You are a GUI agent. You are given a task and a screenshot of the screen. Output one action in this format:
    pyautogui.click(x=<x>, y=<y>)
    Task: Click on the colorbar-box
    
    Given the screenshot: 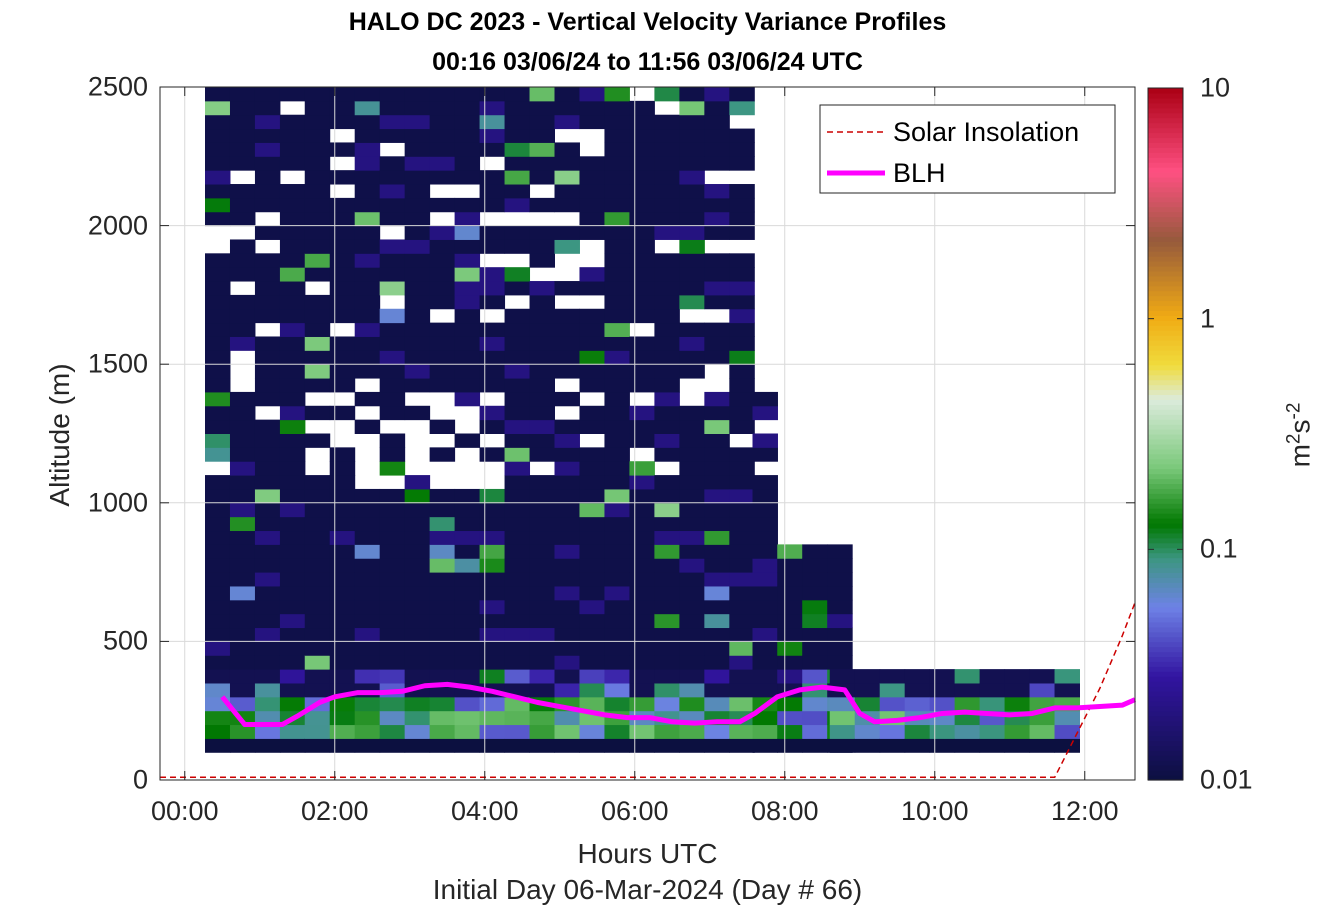 What is the action you would take?
    pyautogui.click(x=1165, y=434)
    